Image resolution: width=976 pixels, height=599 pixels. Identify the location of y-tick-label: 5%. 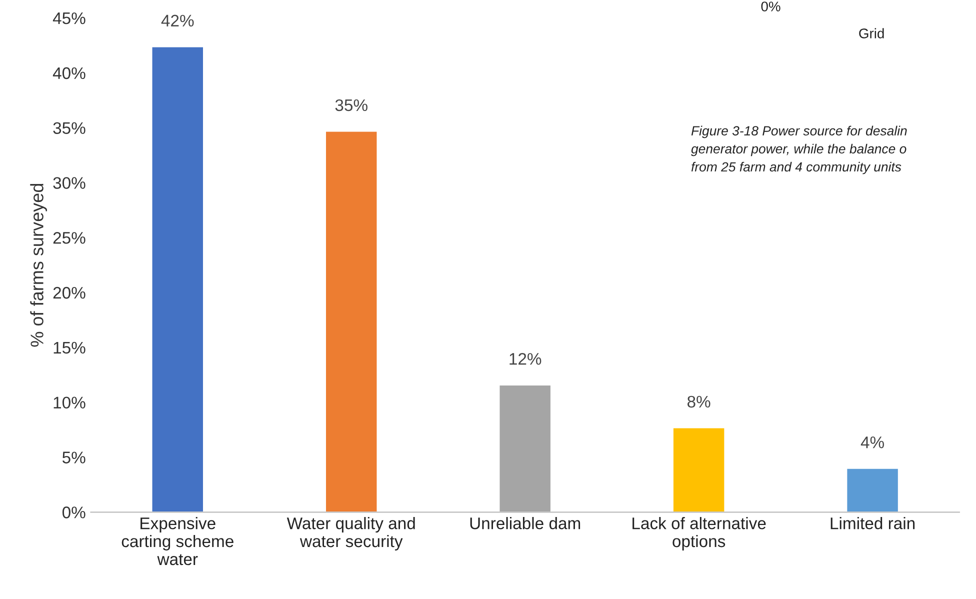
(74, 458).